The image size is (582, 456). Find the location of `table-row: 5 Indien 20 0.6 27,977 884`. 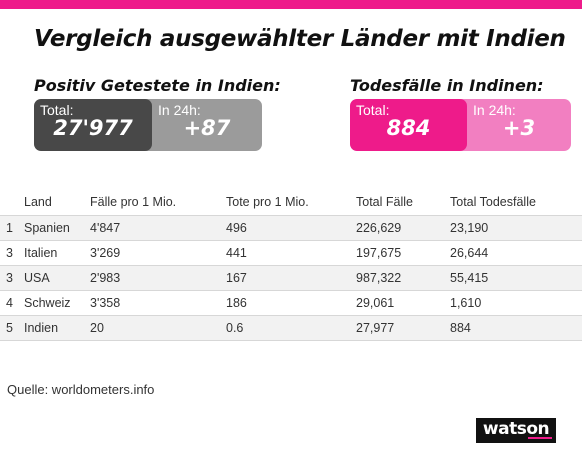

table-row: 5 Indien 20 0.6 27,977 884 is located at coordinates (291, 328).